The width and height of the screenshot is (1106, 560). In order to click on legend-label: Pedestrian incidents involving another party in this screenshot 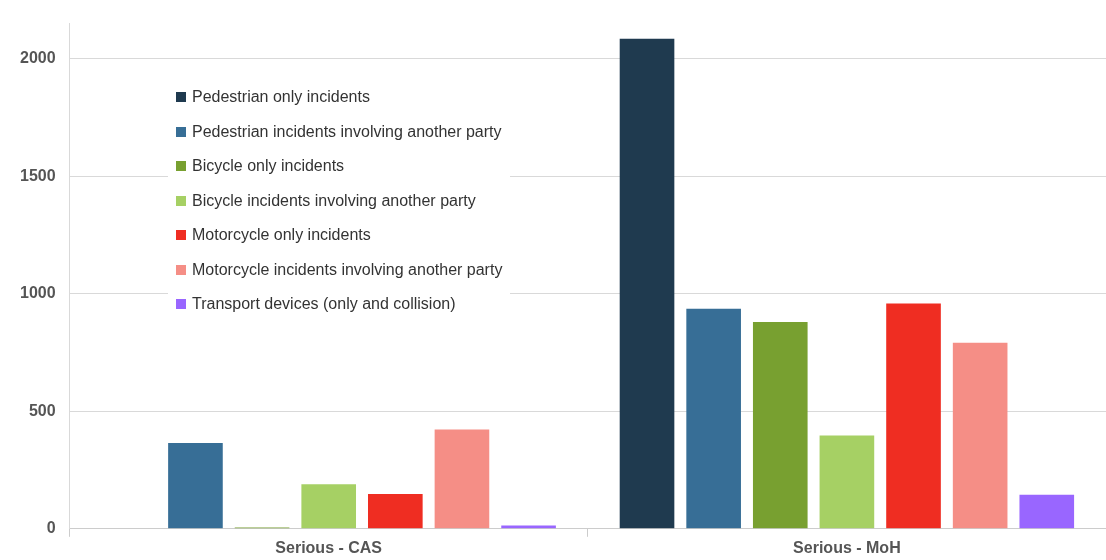, I will do `click(347, 131)`.